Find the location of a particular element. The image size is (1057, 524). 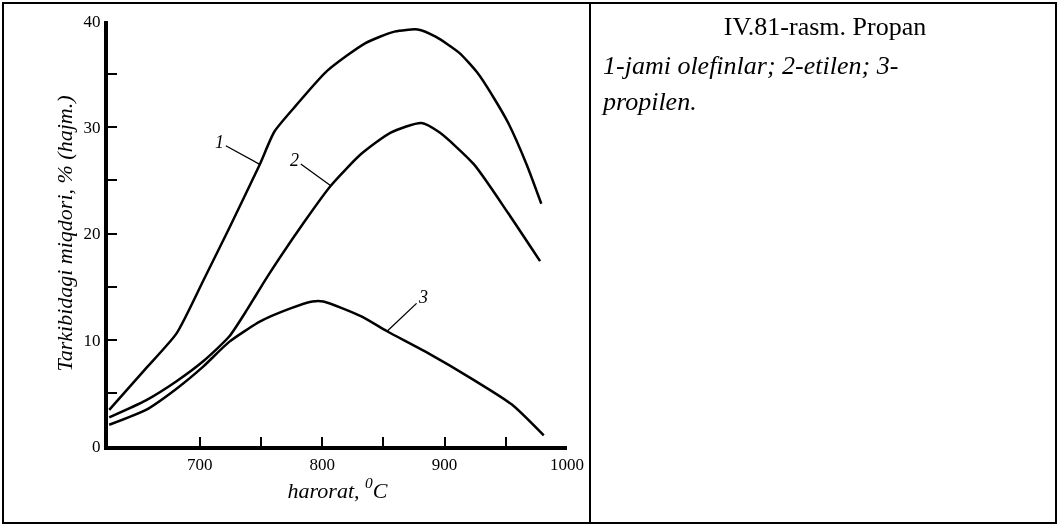

y-tick-label: 30 is located at coordinates (92, 128).